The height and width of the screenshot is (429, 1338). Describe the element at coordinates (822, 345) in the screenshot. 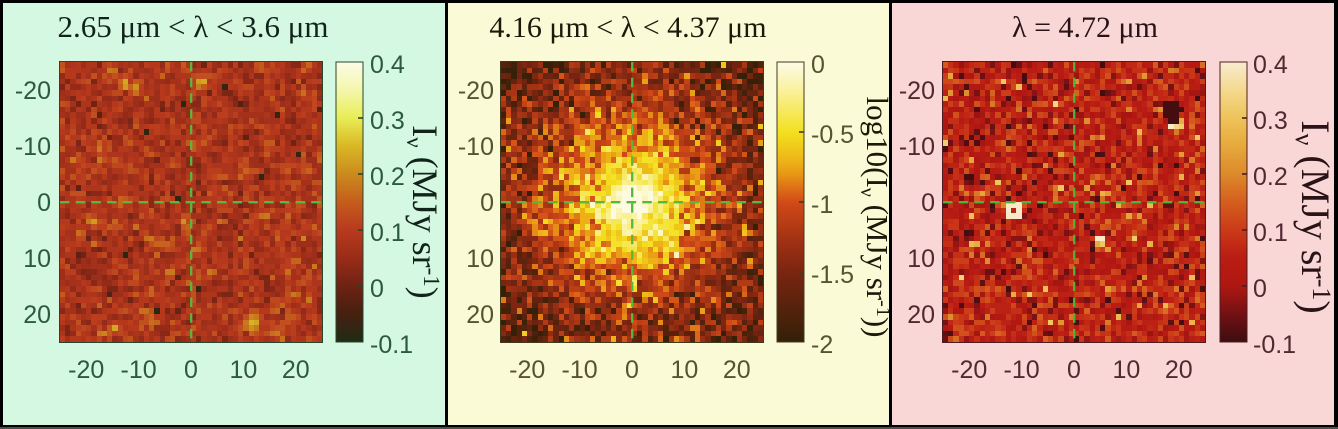

I see `svg-text: -2` at that location.